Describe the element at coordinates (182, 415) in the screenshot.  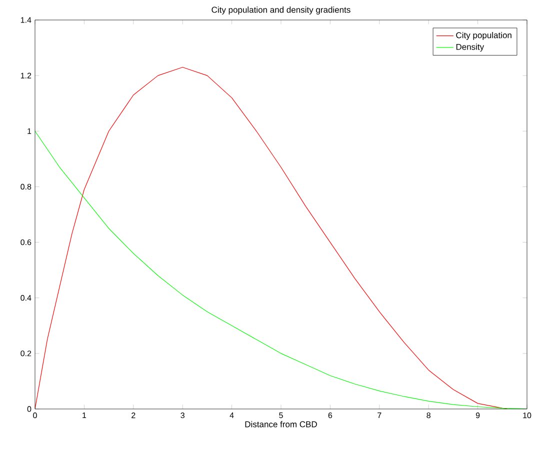
I see `x-tick-label: 3` at that location.